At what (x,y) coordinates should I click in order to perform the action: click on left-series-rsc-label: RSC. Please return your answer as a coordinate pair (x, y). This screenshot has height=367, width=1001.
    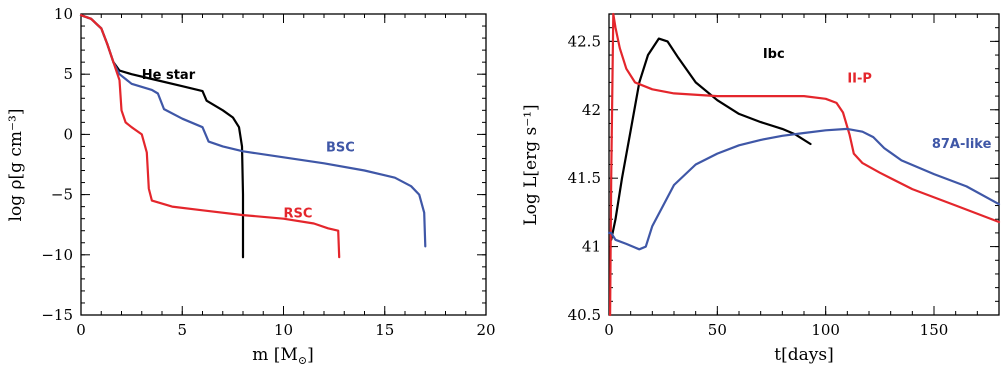
    Looking at the image, I should click on (298, 213).